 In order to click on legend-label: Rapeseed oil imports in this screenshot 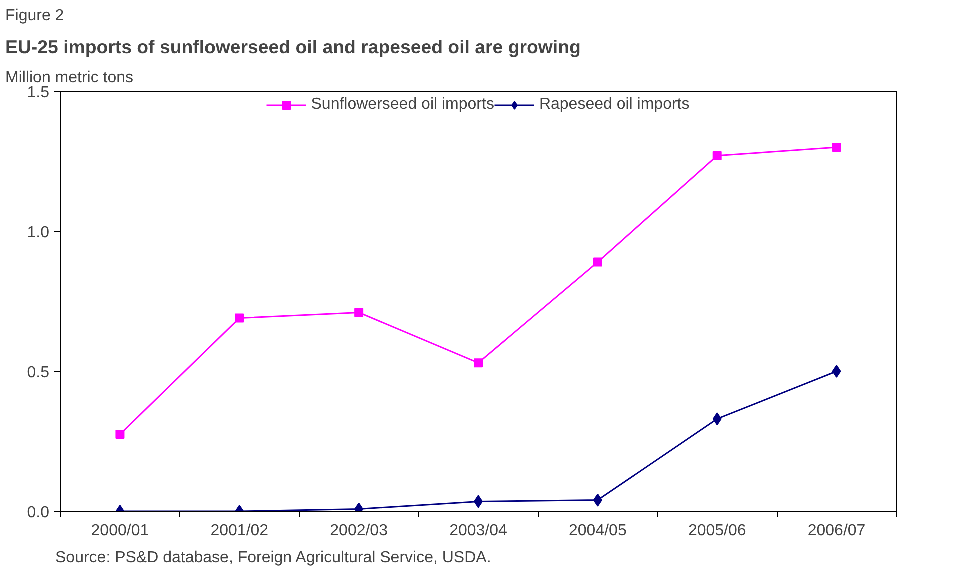, I will do `click(614, 105)`.